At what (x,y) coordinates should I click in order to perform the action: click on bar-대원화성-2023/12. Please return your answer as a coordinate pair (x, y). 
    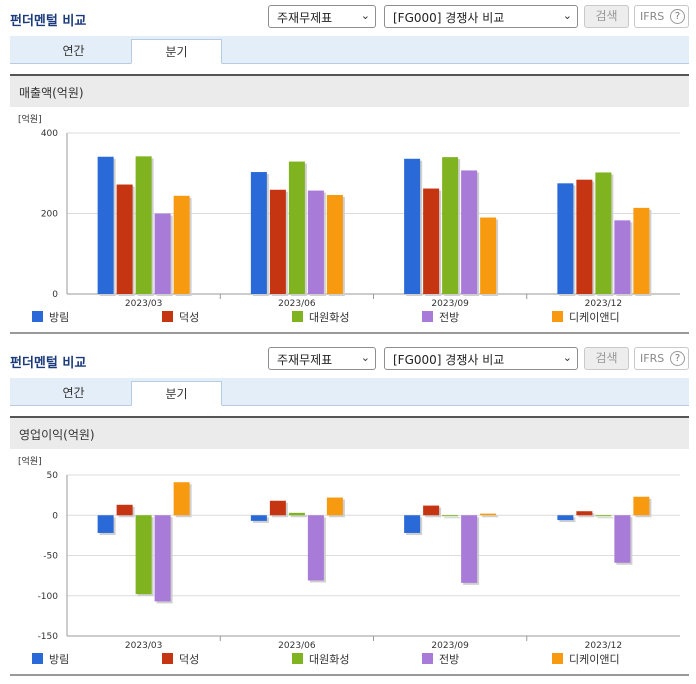
    Looking at the image, I should click on (603, 516).